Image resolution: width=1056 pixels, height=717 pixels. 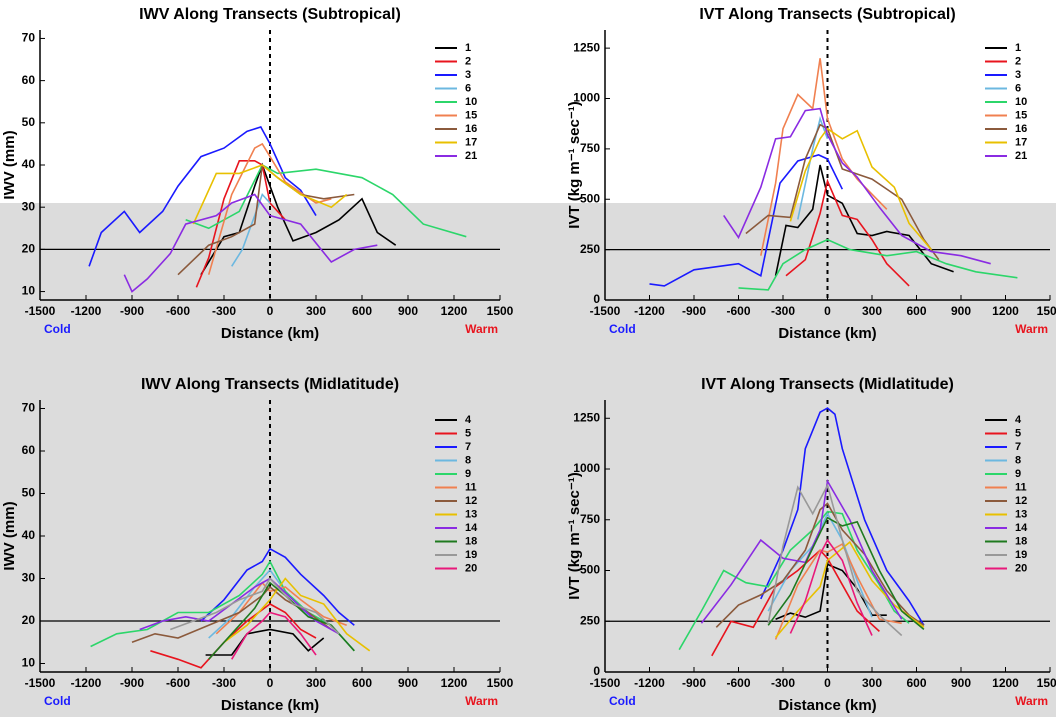 I want to click on legend-label: 17, so click(x=471, y=142).